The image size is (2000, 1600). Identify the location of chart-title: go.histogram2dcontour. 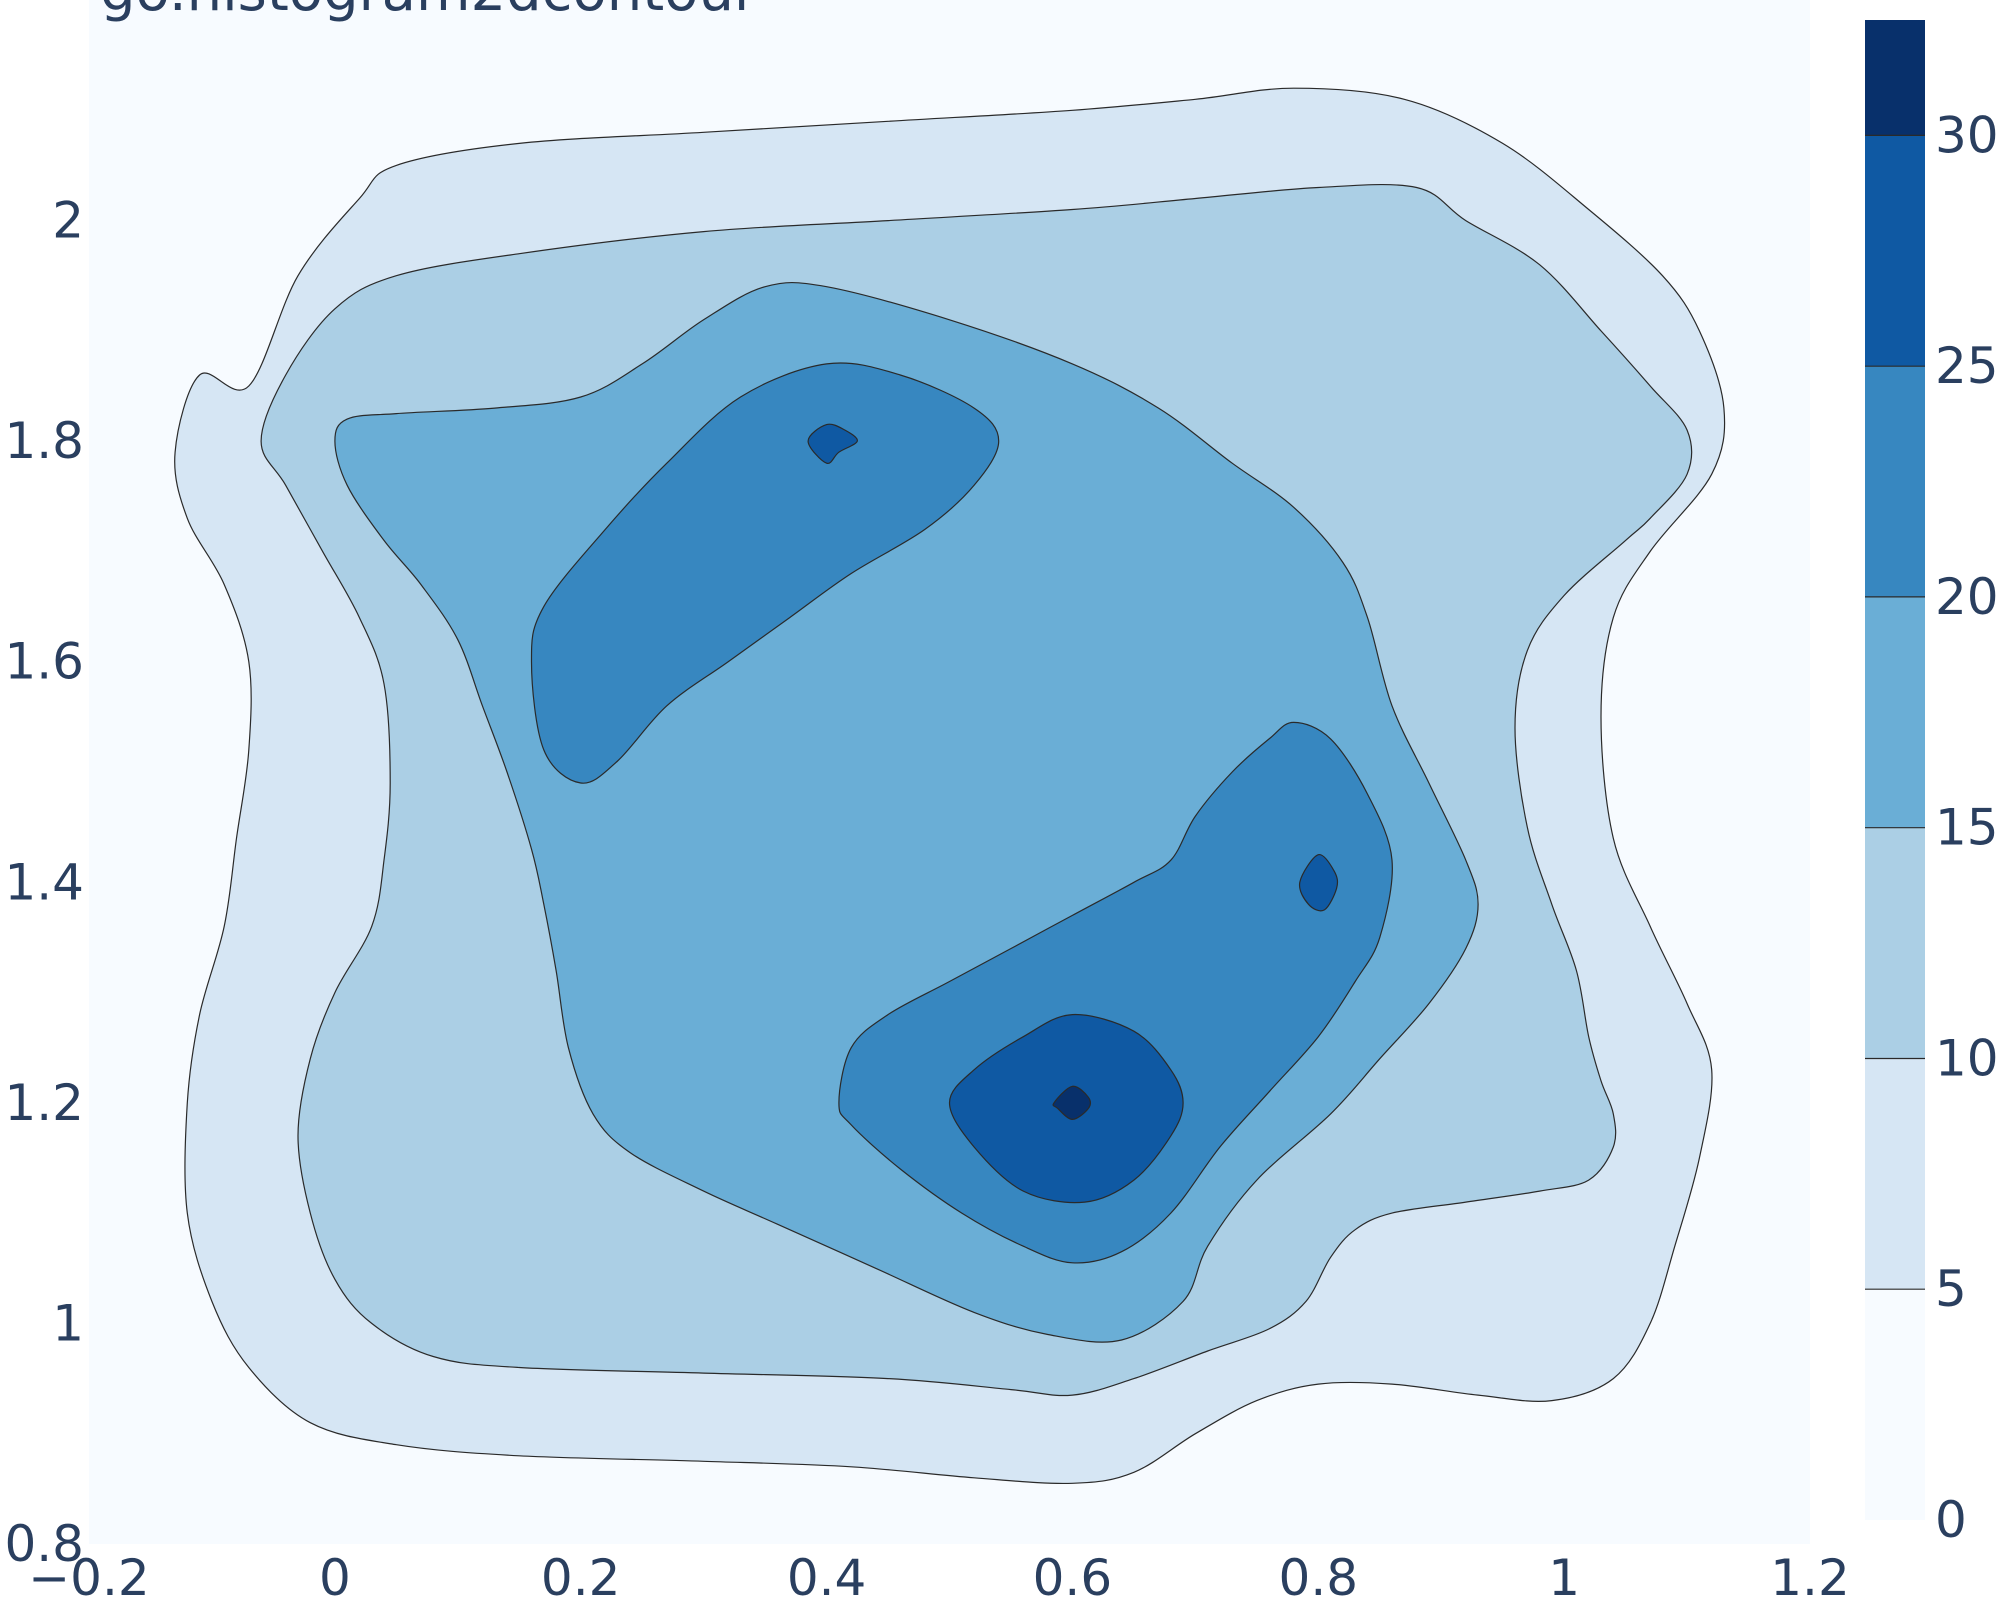
(429, 12).